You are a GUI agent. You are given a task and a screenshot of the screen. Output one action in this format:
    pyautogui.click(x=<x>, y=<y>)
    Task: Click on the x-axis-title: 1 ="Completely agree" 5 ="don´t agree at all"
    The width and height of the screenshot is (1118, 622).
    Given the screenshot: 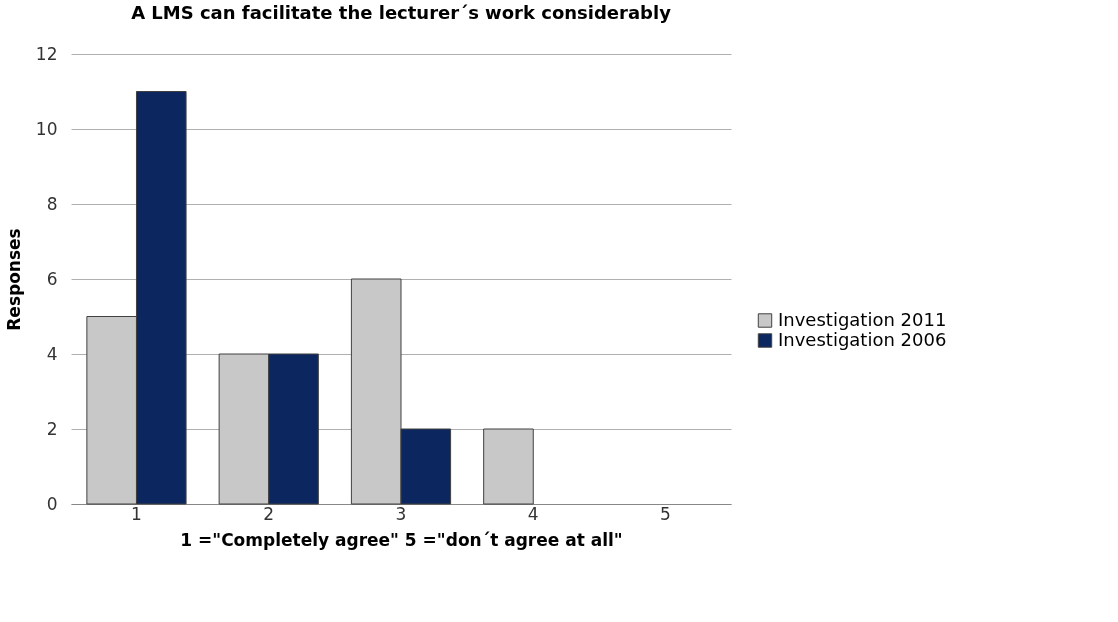 What is the action you would take?
    pyautogui.click(x=401, y=539)
    